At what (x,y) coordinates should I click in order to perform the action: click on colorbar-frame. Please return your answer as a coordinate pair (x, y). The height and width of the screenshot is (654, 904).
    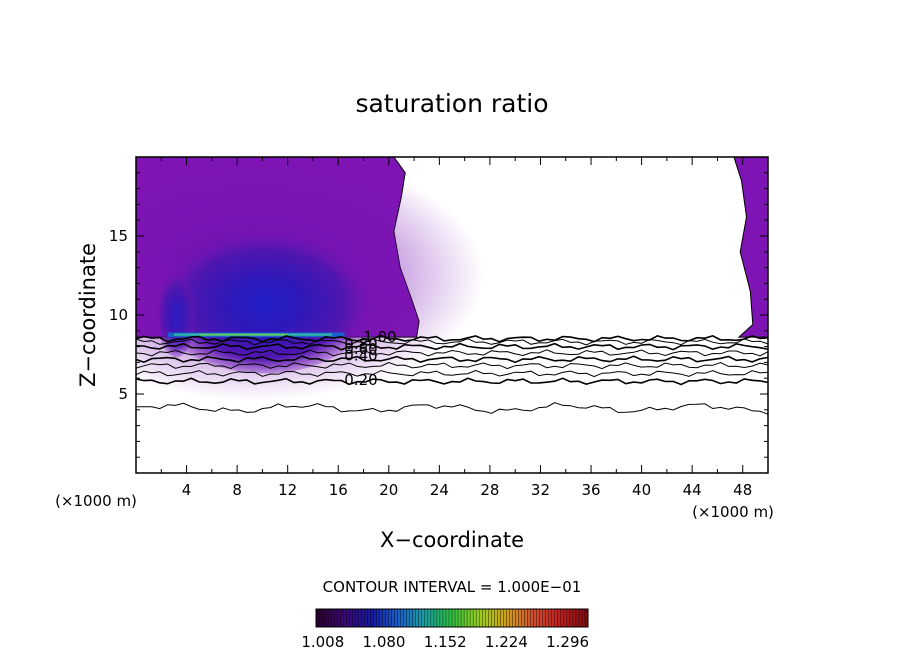
    Looking at the image, I should click on (452, 618).